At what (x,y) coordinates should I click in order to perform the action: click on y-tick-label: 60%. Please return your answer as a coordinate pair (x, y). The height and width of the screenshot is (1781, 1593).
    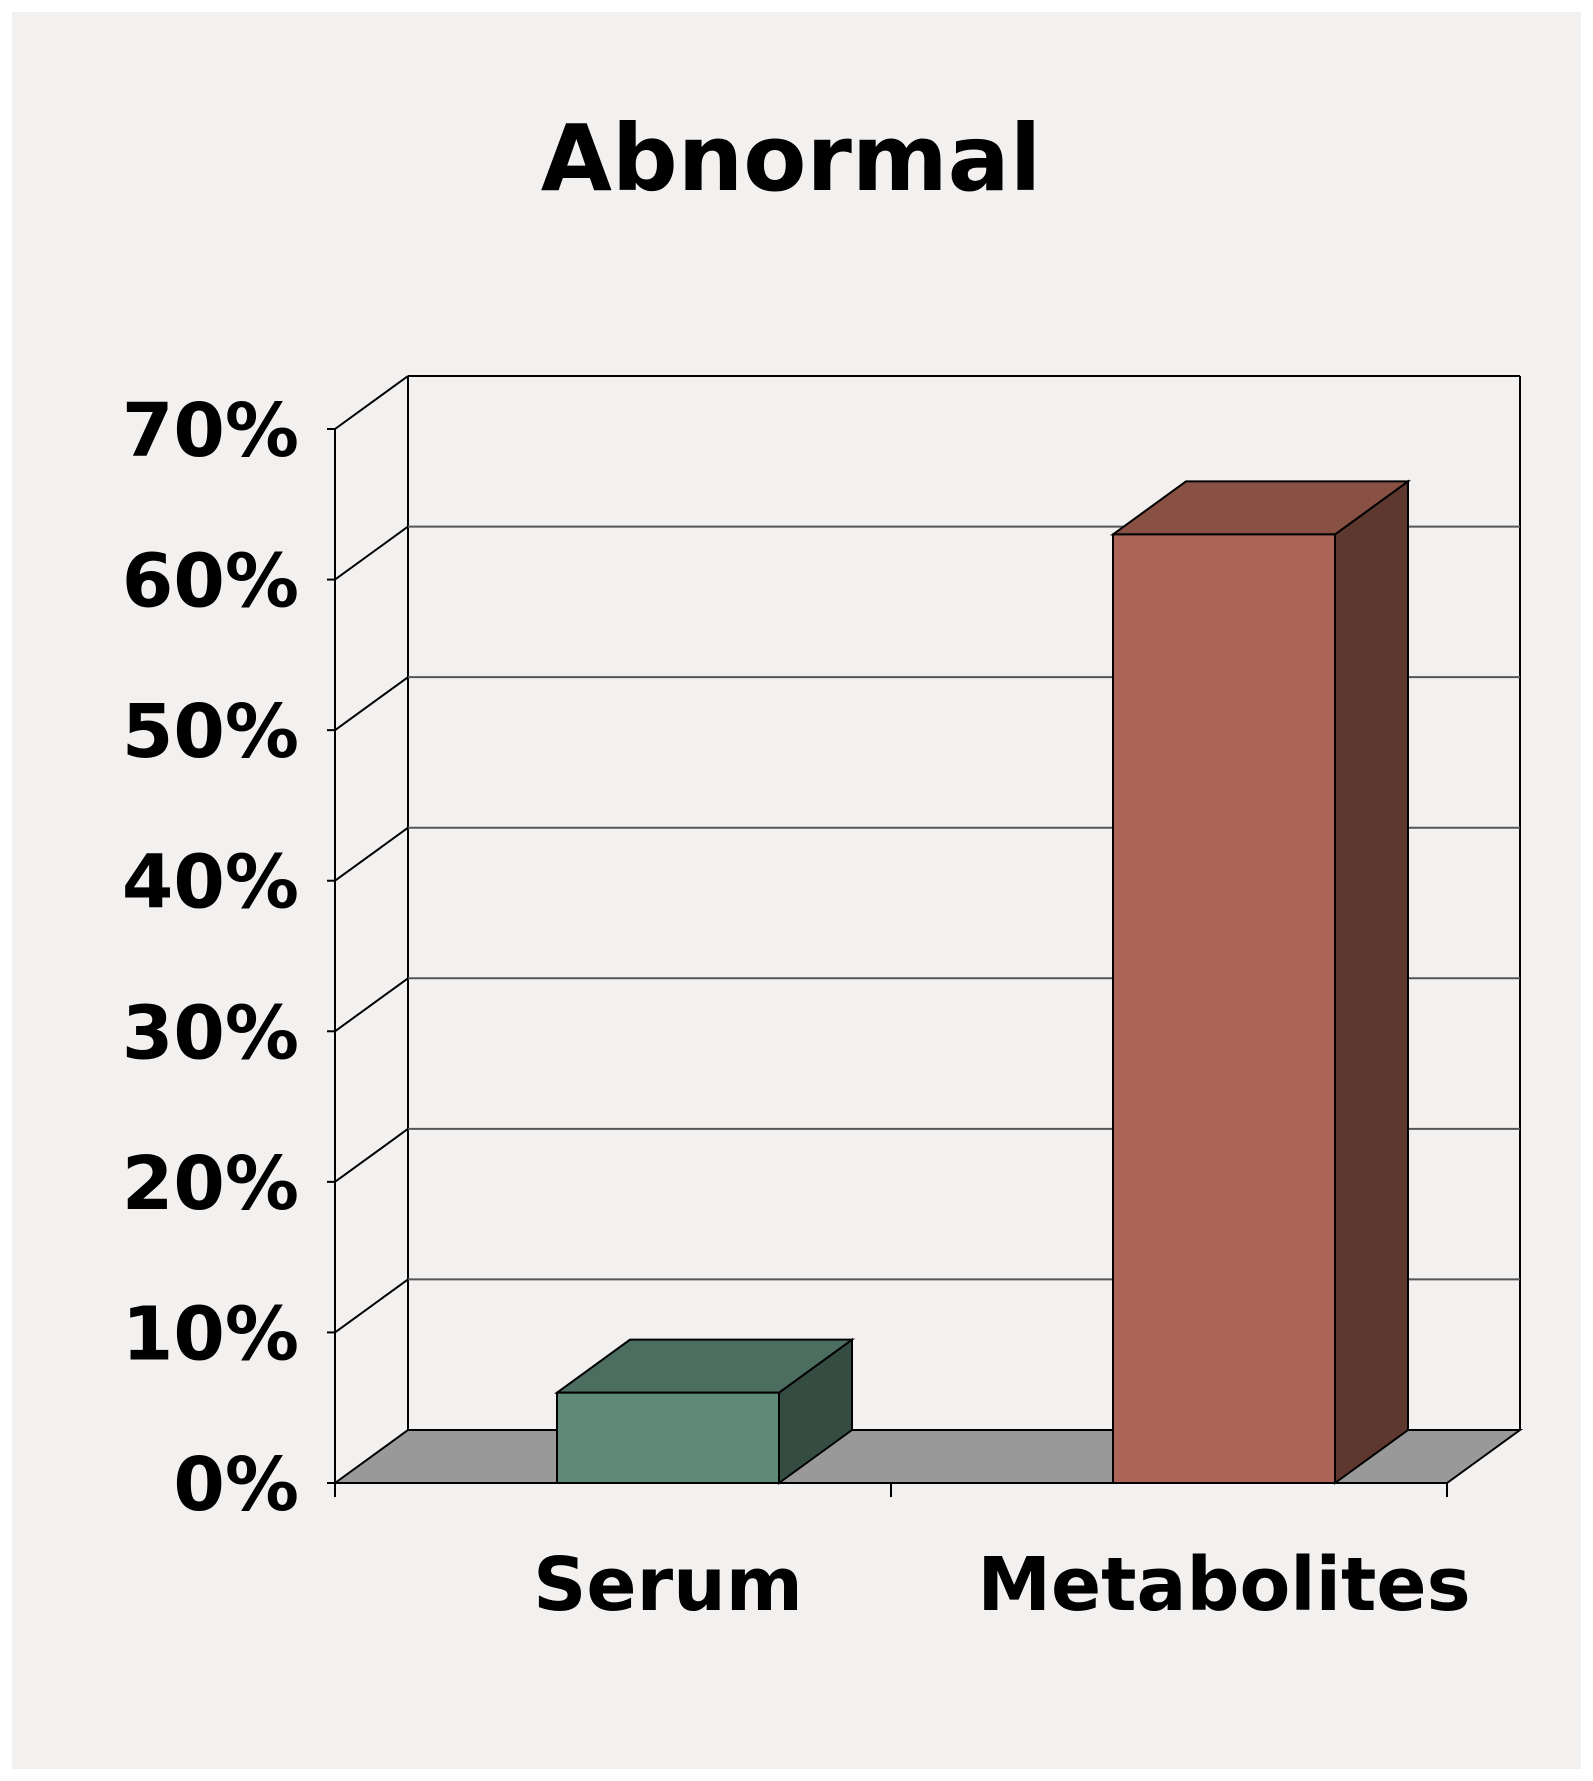
    Looking at the image, I should click on (210, 582).